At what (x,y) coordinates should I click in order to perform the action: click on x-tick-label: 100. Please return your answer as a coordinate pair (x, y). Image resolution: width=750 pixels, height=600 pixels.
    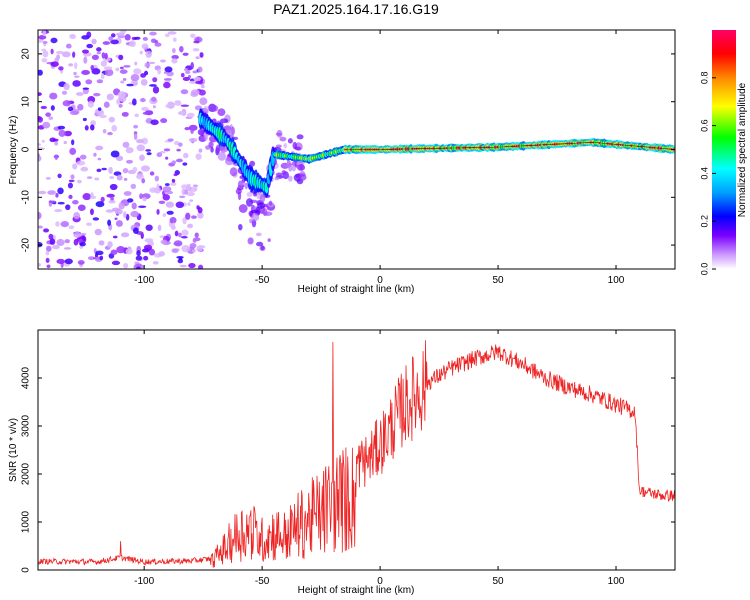
    Looking at the image, I should click on (616, 581).